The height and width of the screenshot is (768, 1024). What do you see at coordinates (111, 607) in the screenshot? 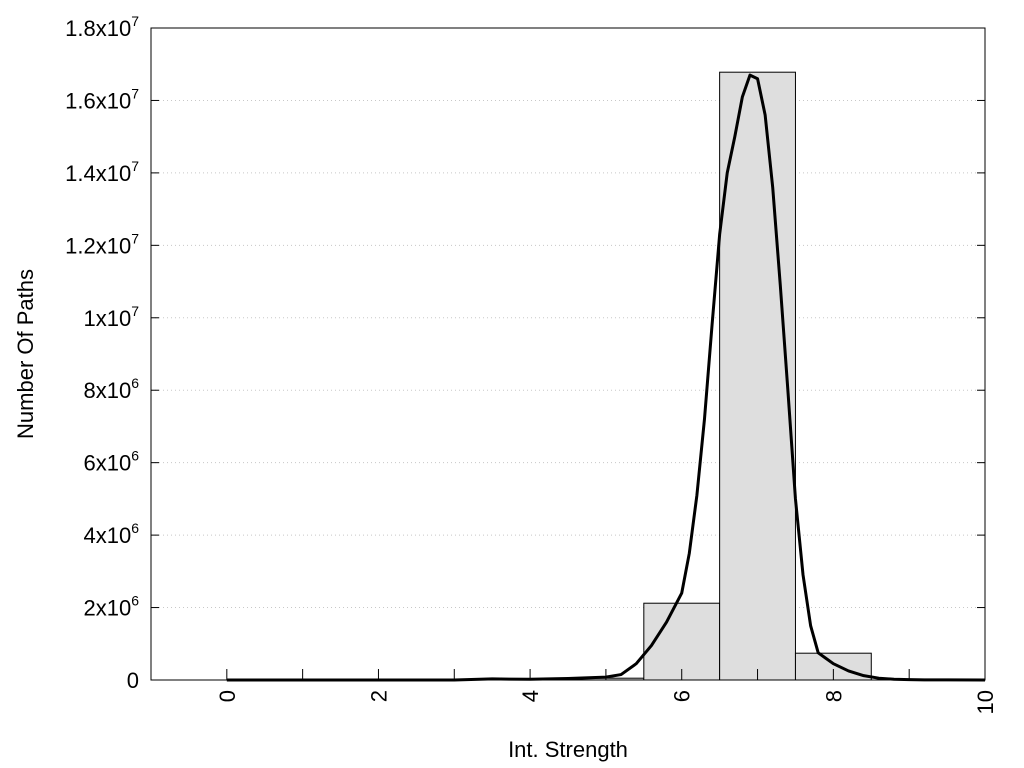
I see `y-tick-label: 2x10⁶` at bounding box center [111, 607].